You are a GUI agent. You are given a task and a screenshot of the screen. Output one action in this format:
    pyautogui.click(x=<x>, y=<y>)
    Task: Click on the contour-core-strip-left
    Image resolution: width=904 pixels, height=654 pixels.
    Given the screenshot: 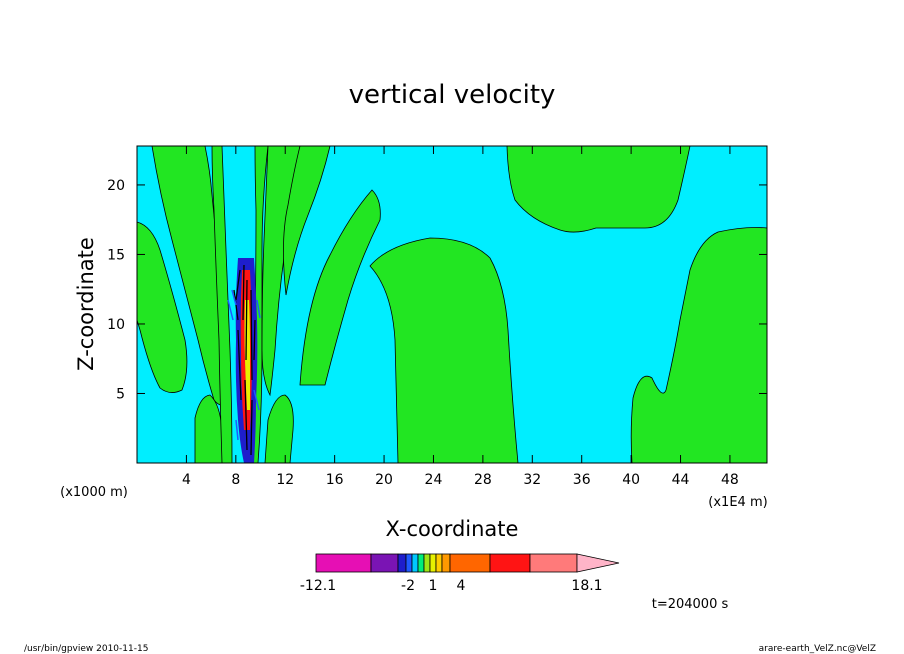 What is the action you would take?
    pyautogui.click(x=222, y=304)
    